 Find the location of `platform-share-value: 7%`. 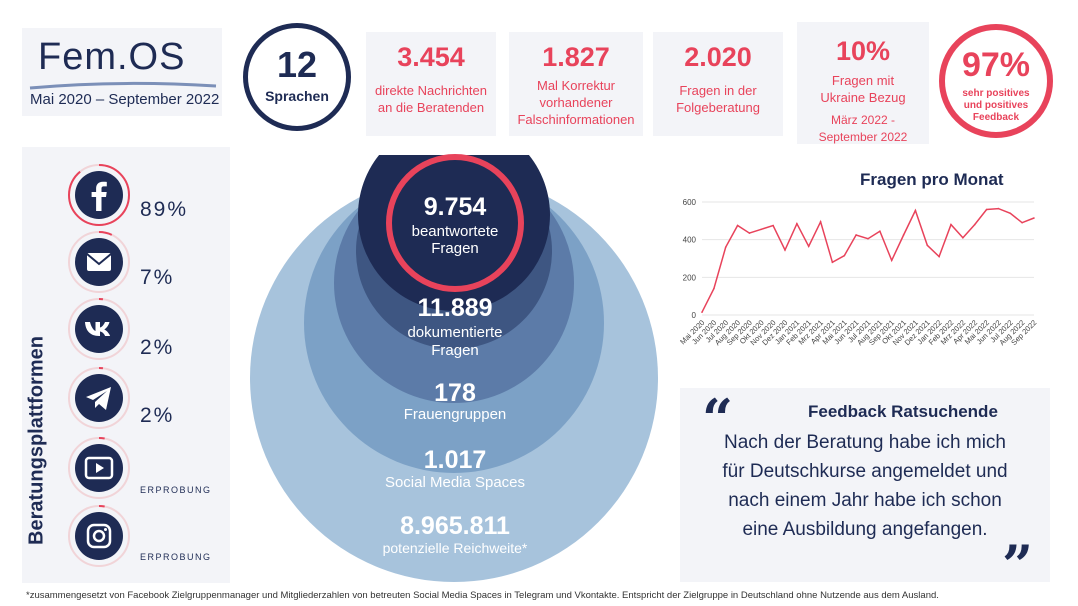

platform-share-value: 7% is located at coordinates (157, 277).